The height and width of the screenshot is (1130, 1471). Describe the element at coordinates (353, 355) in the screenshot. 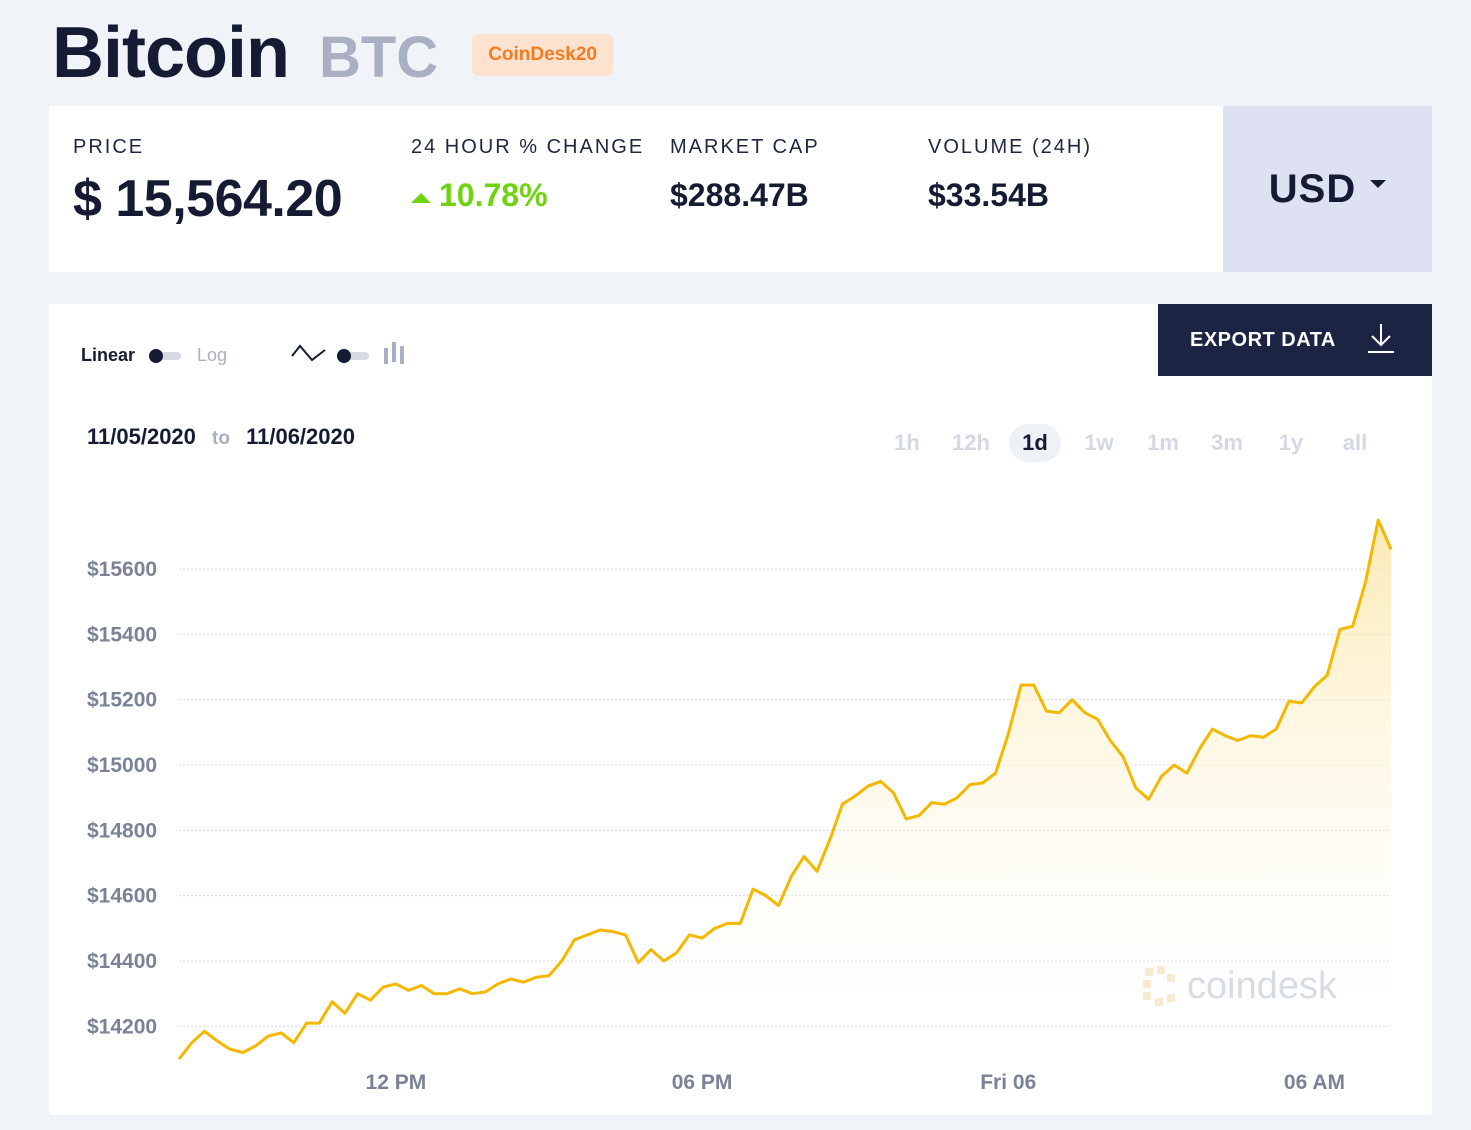

I see `chart-type-toggle` at that location.